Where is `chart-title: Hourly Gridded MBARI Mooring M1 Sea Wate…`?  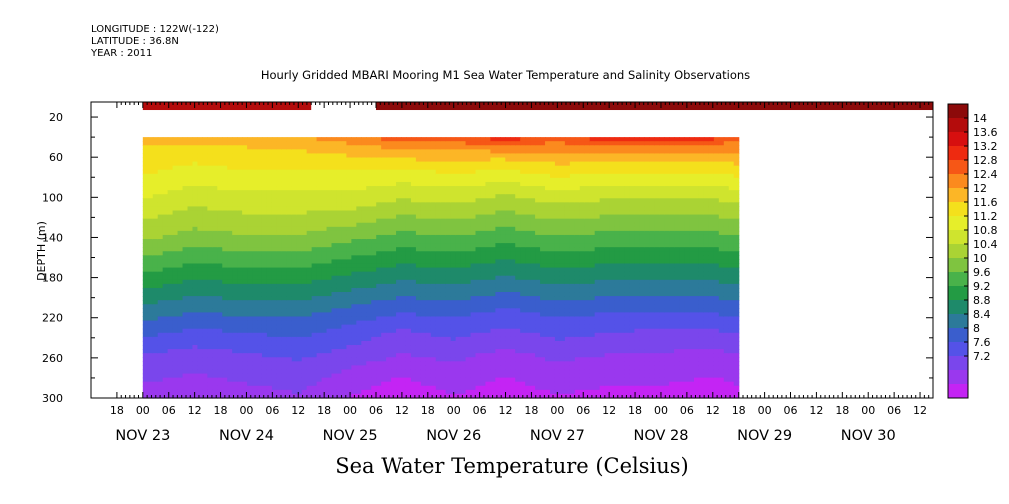 chart-title: Hourly Gridded MBARI Mooring M1 Sea Wate… is located at coordinates (505, 75).